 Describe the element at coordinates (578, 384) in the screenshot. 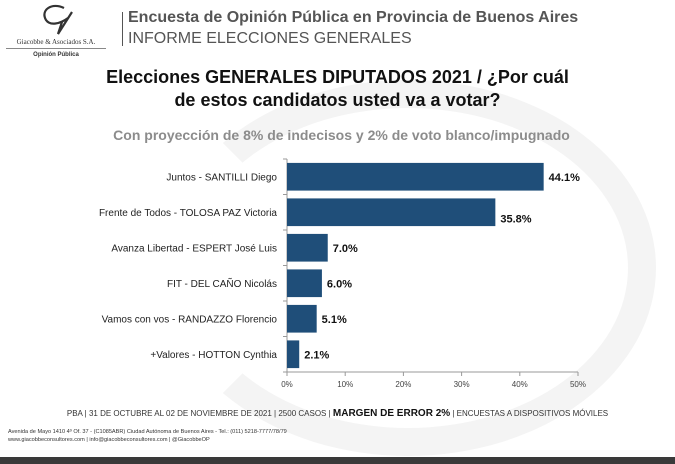

I see `x-tick-label: 50%` at that location.